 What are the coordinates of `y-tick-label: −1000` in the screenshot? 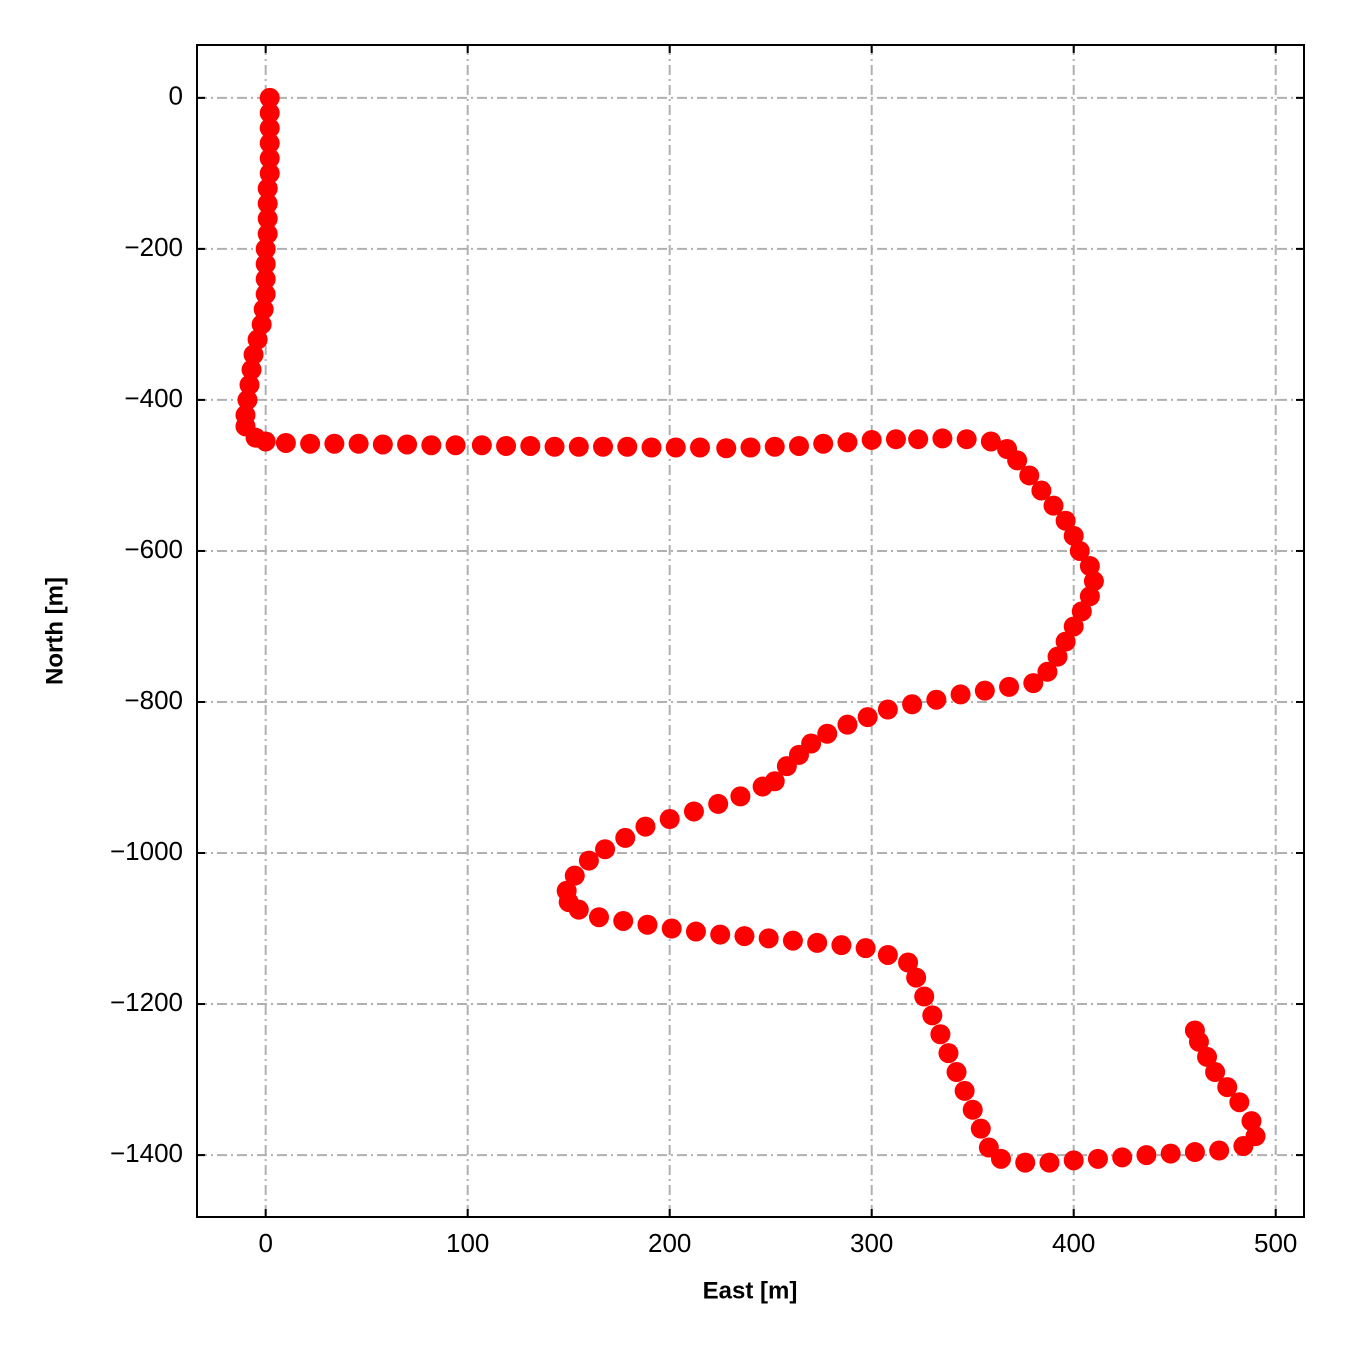 It's located at (146, 851).